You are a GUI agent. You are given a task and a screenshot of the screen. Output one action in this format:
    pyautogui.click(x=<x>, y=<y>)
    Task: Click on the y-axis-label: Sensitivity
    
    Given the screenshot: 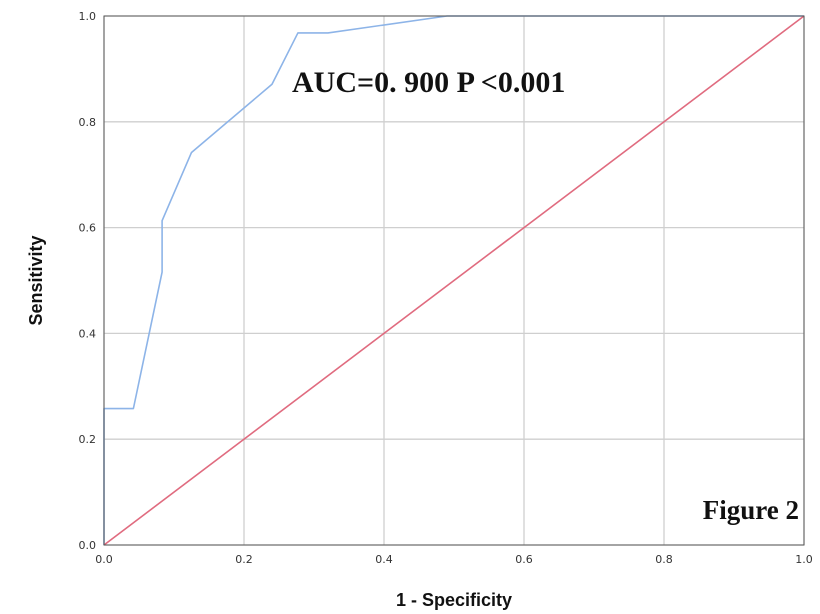 What is the action you would take?
    pyautogui.click(x=36, y=280)
    